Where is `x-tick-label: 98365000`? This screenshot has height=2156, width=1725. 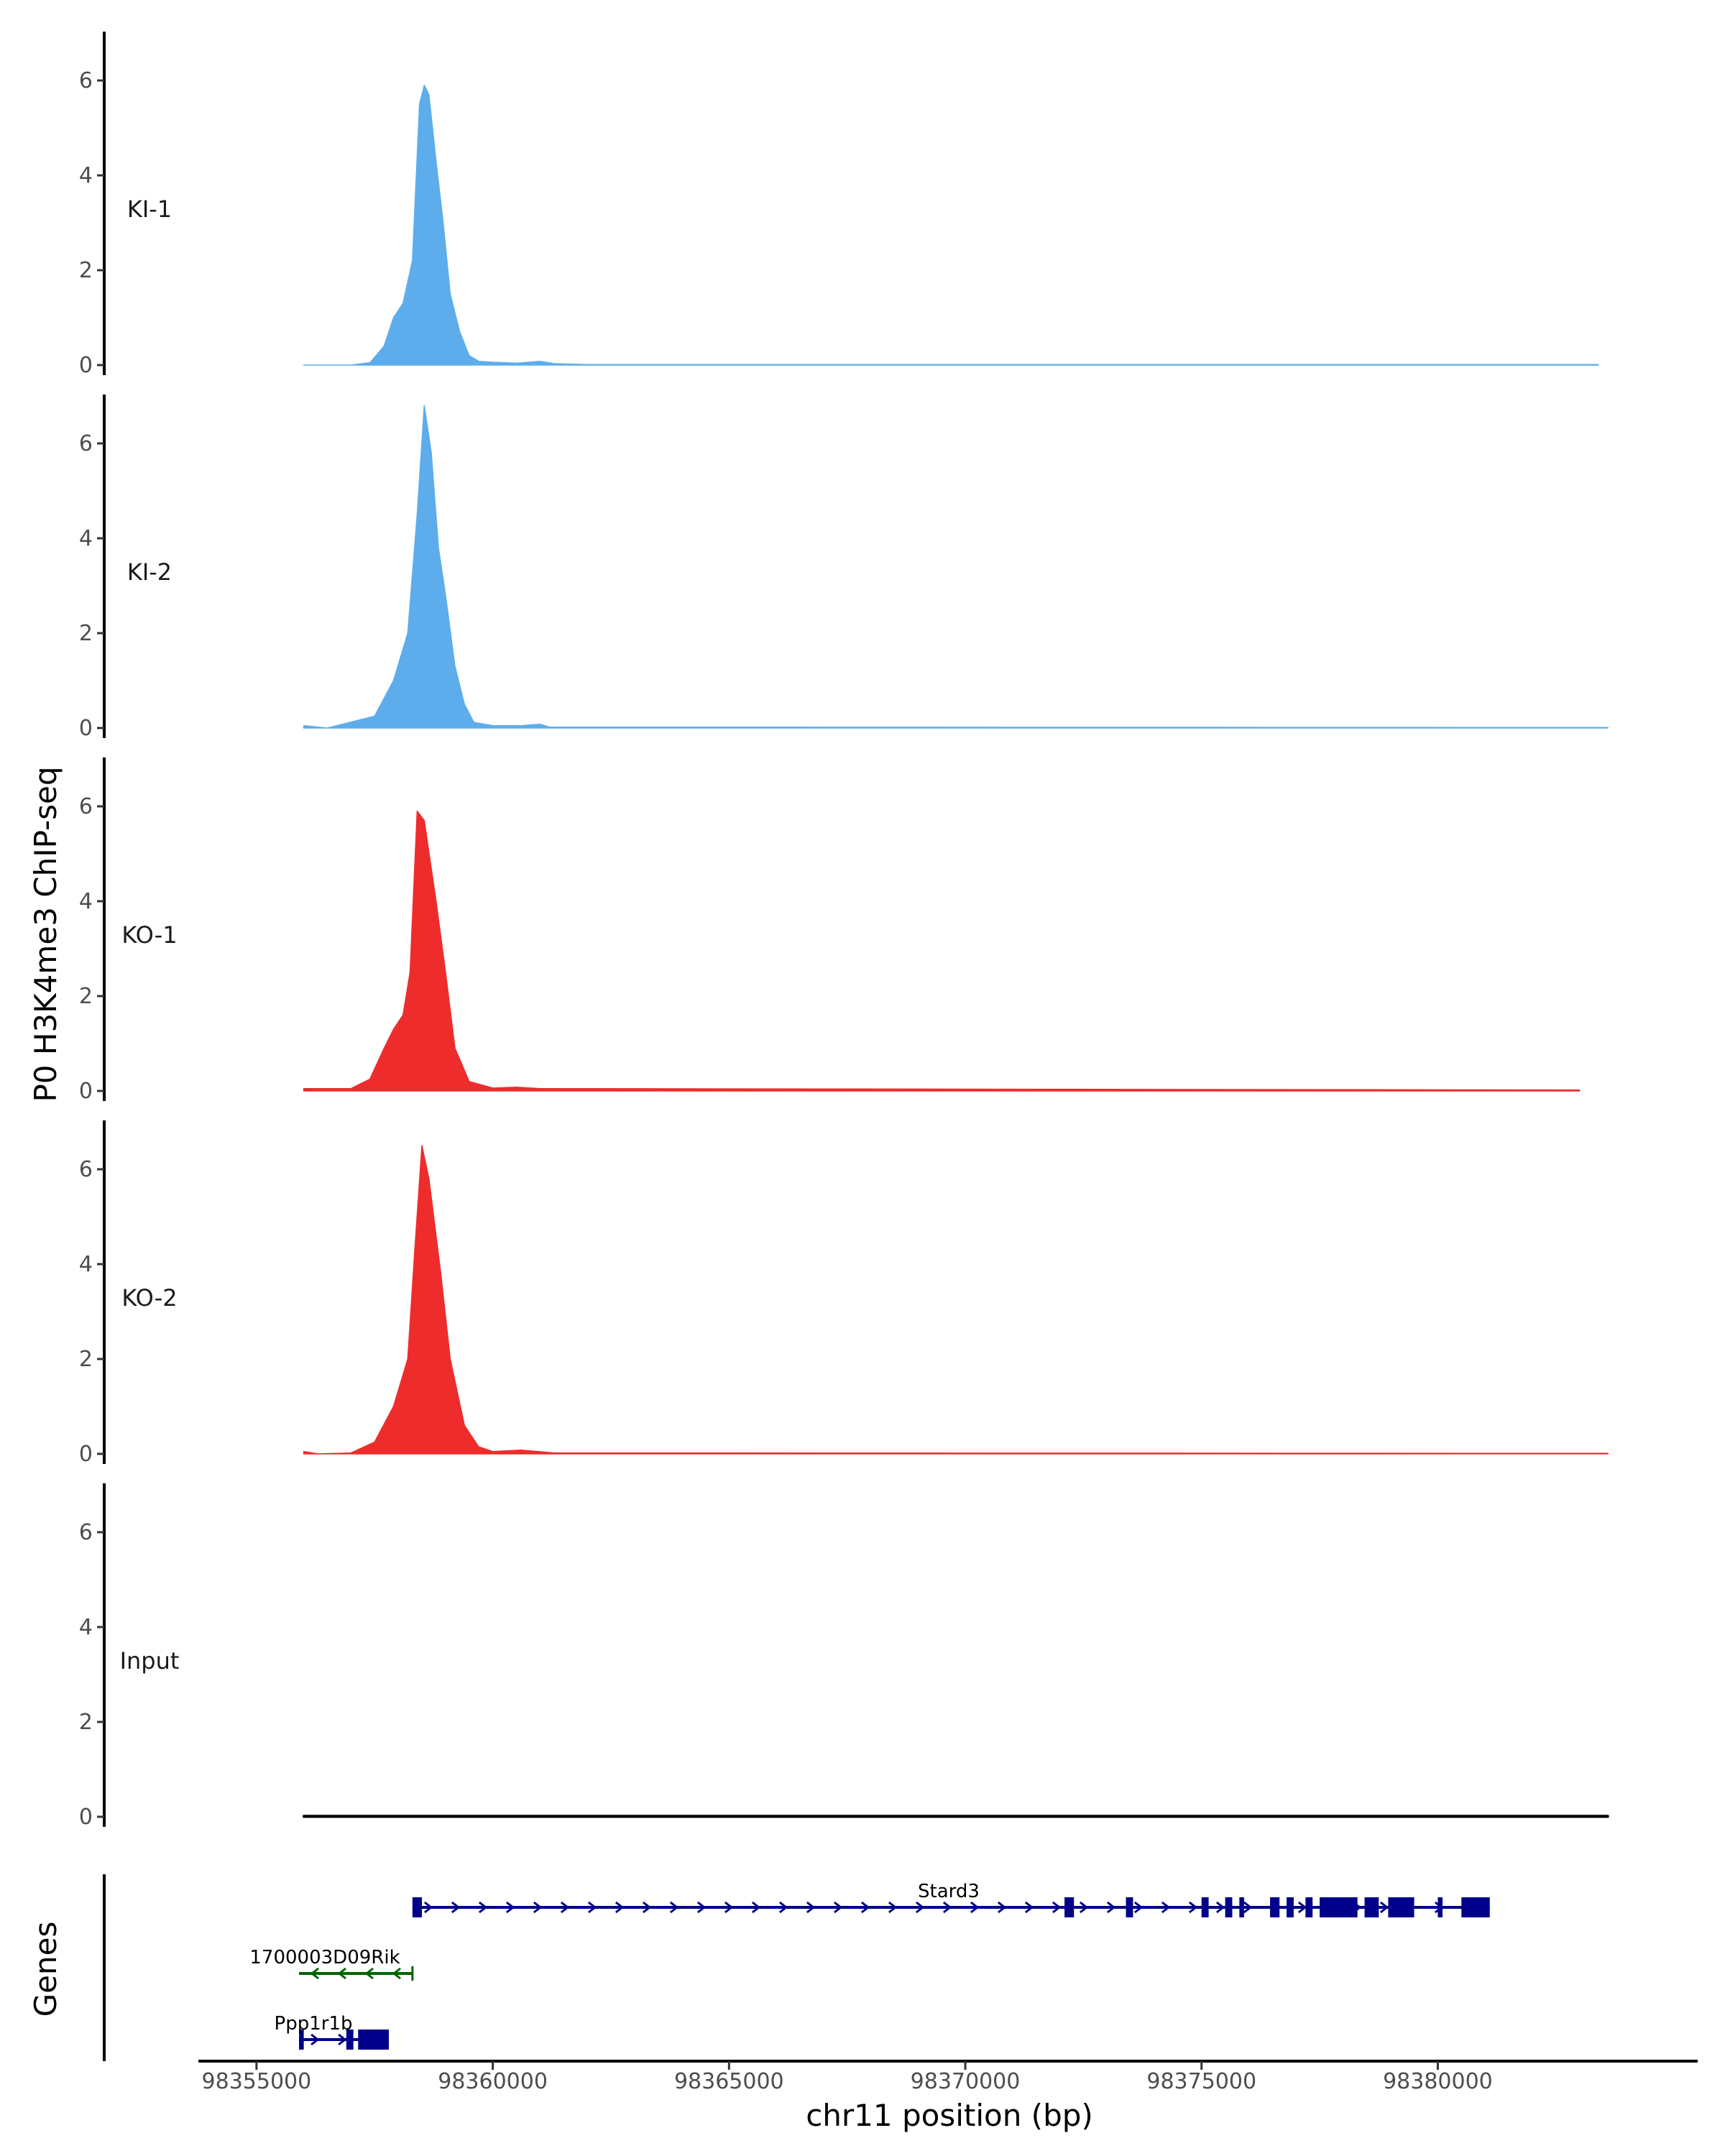
x-tick-label: 98365000 is located at coordinates (729, 2082).